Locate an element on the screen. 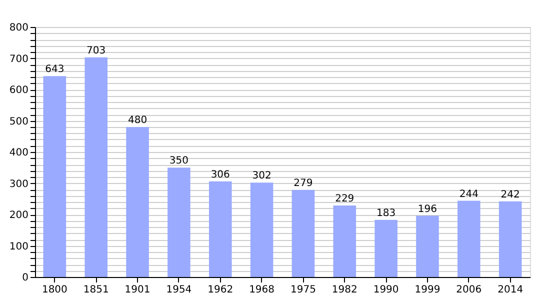  x-tick-label: 1901 is located at coordinates (137, 290).